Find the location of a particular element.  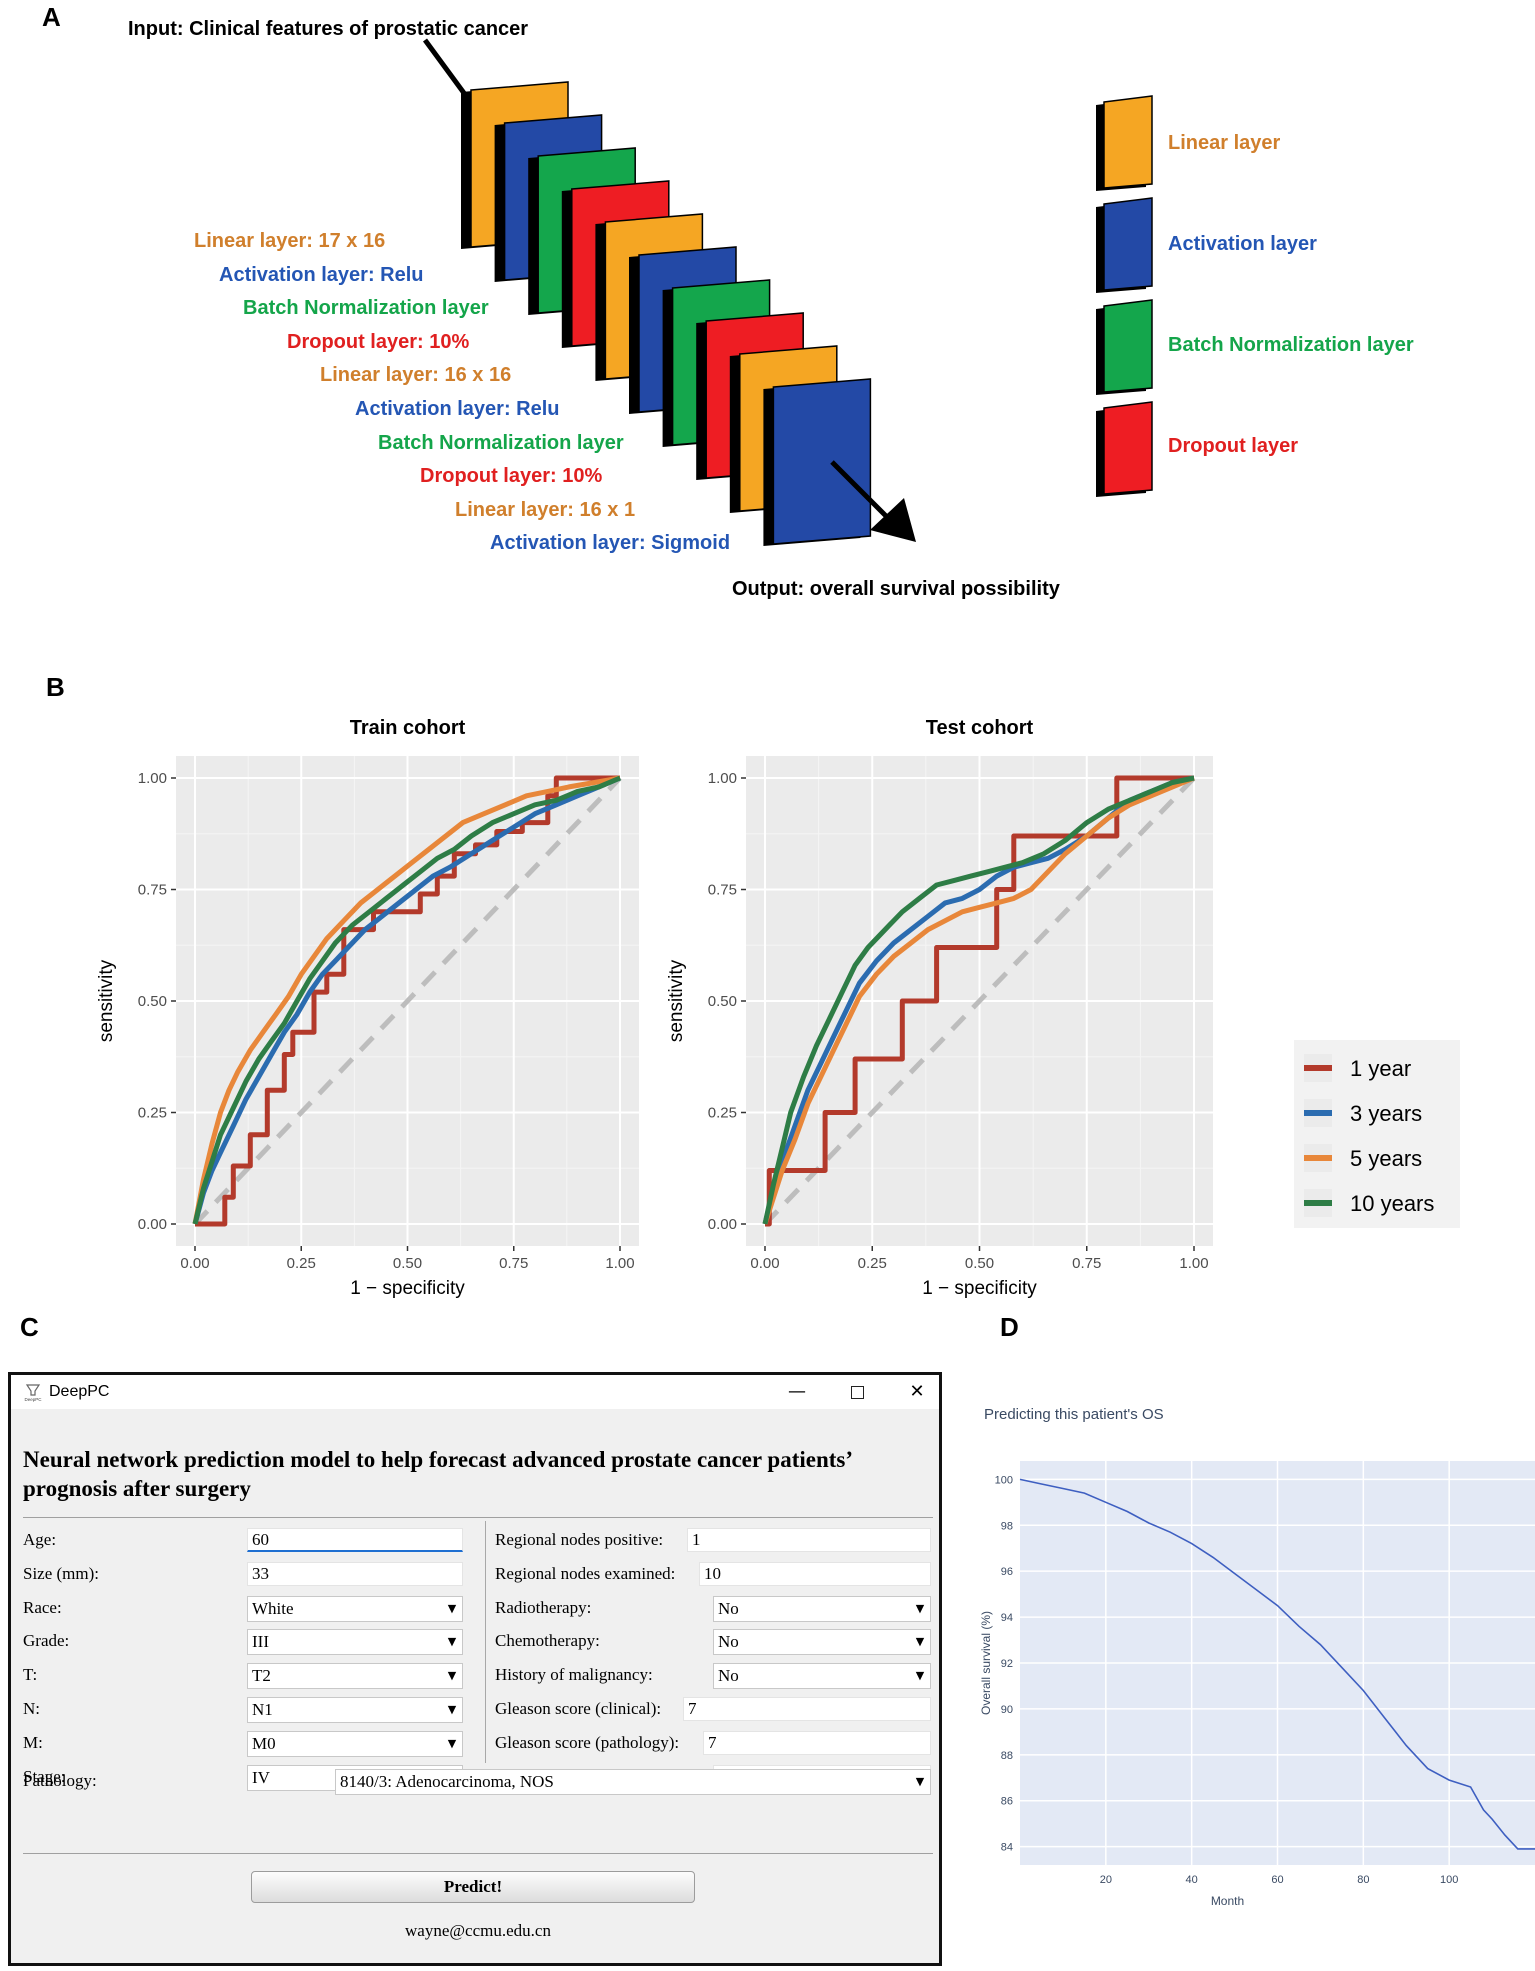

field-value: White is located at coordinates (273, 1608).